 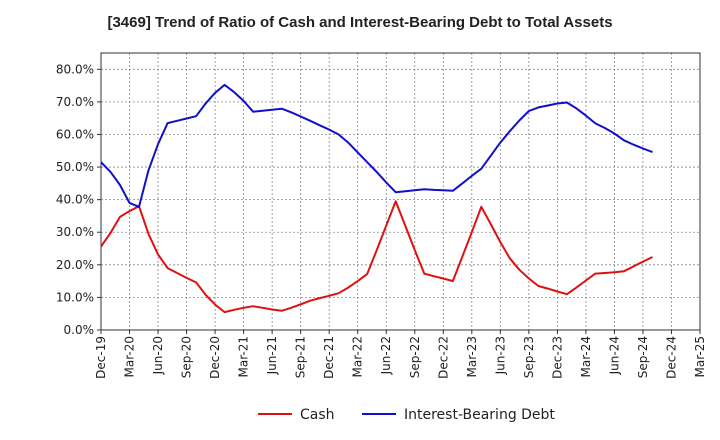 I want to click on x-tick-label: Mar-23, so click(x=472, y=356).